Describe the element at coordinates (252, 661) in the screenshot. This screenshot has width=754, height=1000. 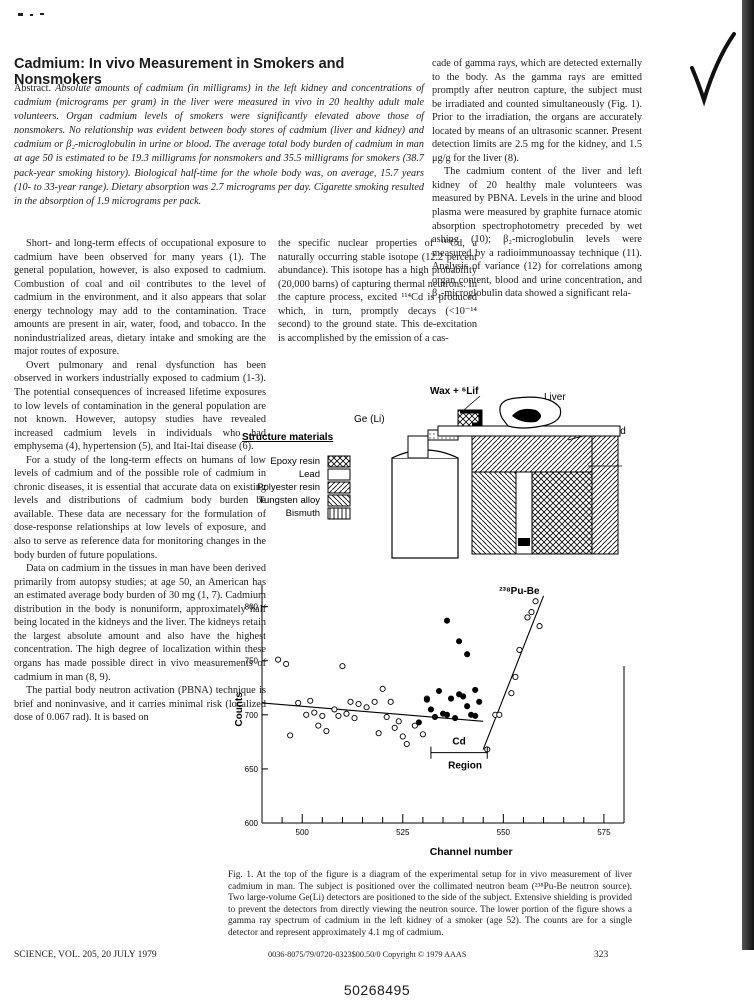
I see `y-tick-label: 750` at that location.